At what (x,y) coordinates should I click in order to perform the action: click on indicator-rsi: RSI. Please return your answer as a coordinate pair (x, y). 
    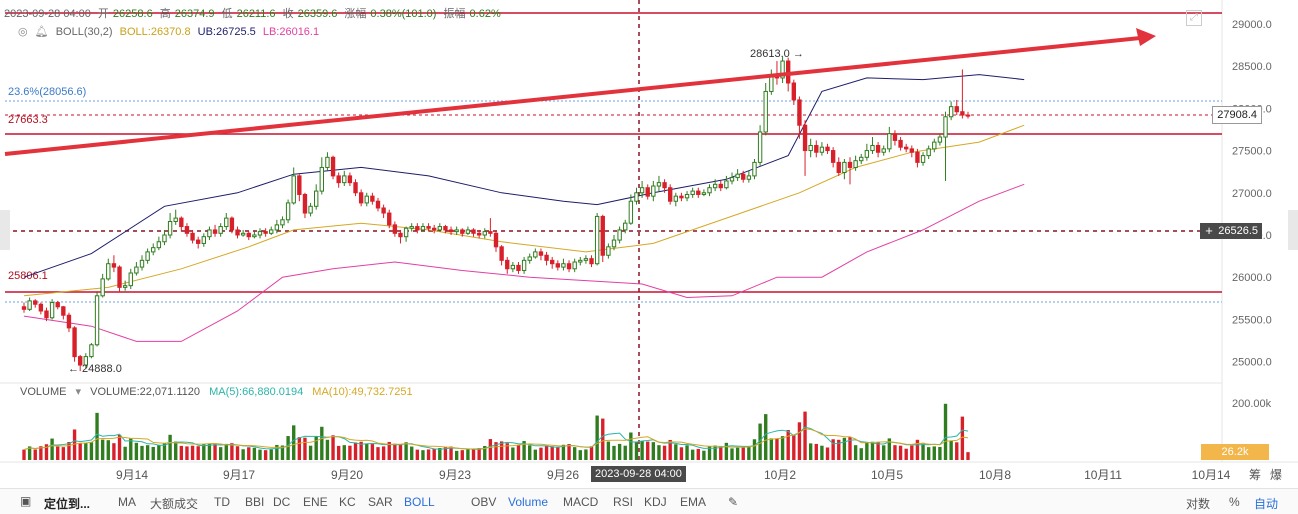
    Looking at the image, I should click on (623, 502).